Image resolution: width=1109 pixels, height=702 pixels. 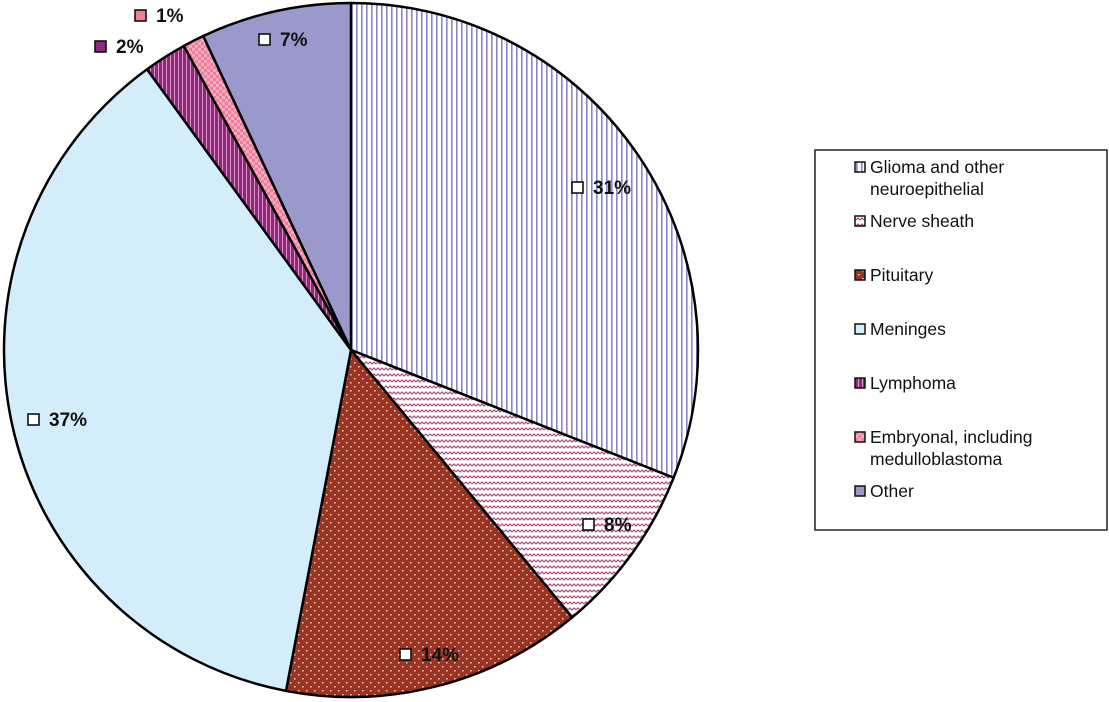 I want to click on legend-label: Nerve sheath, so click(x=922, y=221).